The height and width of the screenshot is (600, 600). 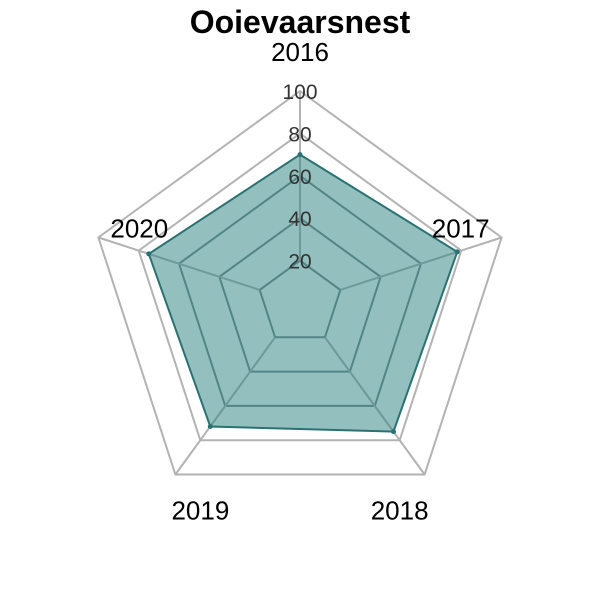 What do you see at coordinates (461, 228) in the screenshot?
I see `category-label-2017: 2017` at bounding box center [461, 228].